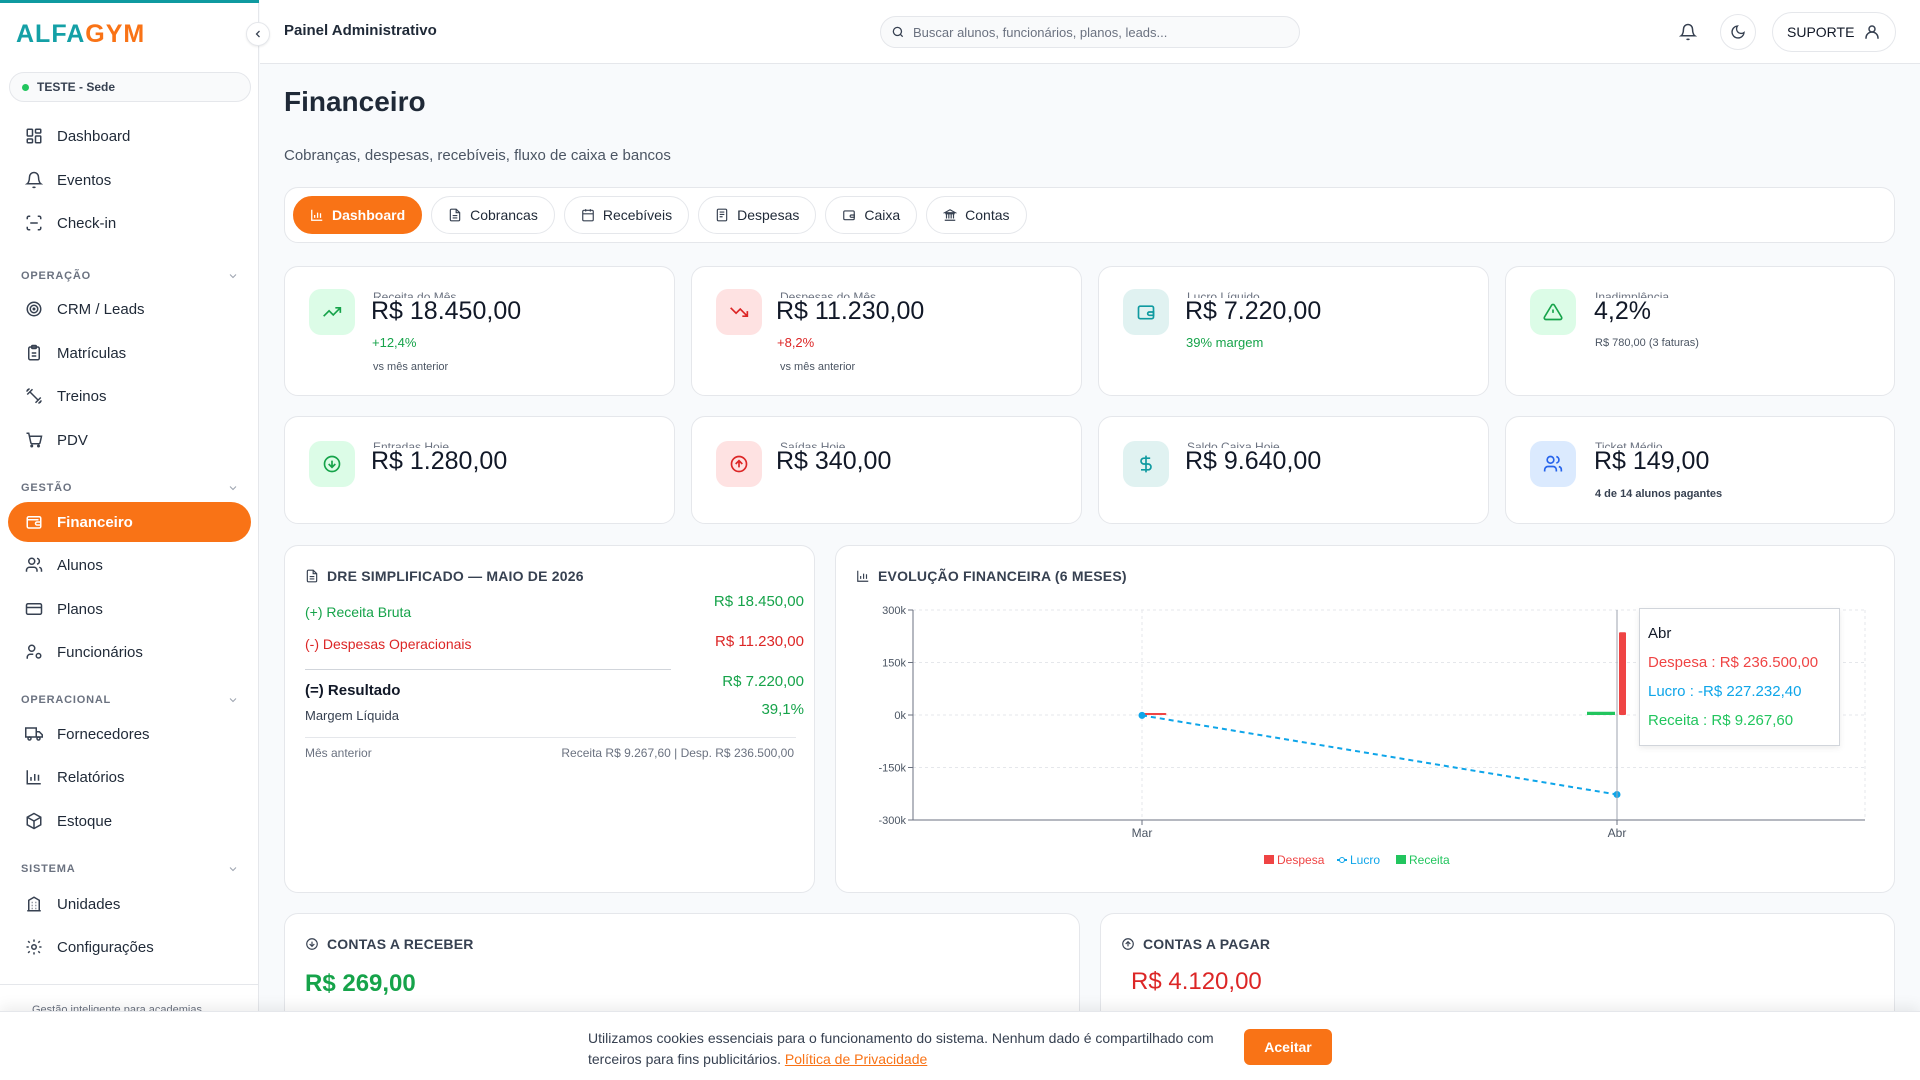 The width and height of the screenshot is (1920, 1080). I want to click on sidebar-item-configuracoes: Configurações, so click(129, 947).